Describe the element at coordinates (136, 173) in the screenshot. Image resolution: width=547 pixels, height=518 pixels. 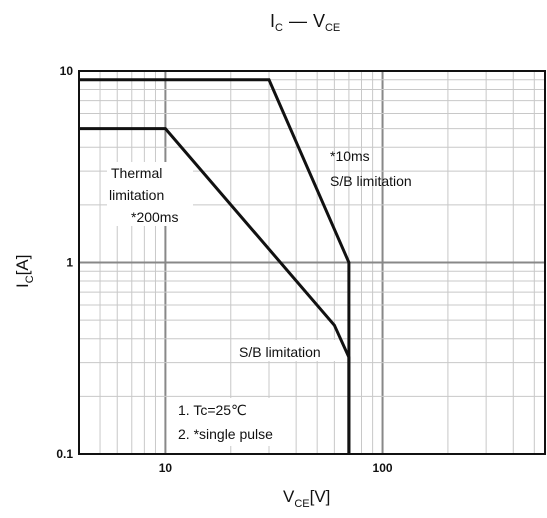
I see `ann-thermal-line1: Thermal` at that location.